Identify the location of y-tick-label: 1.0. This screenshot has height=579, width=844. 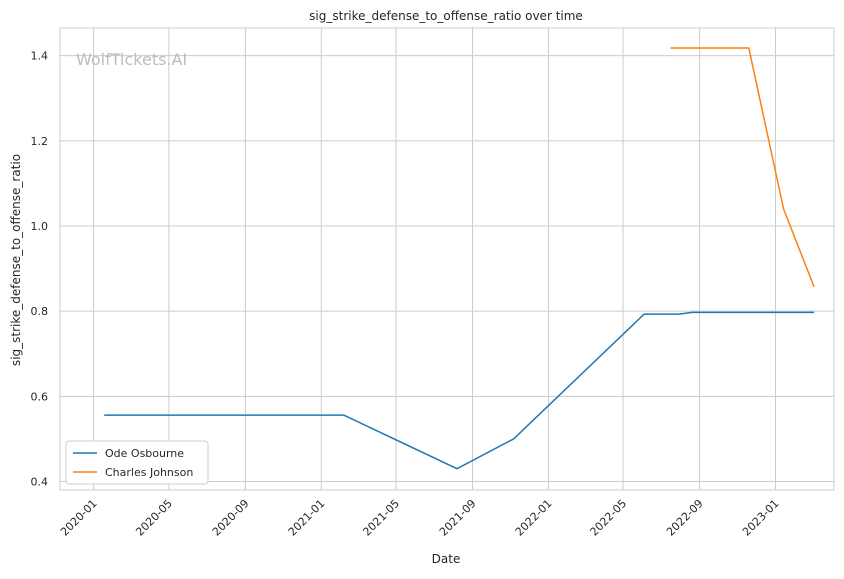
(40, 226).